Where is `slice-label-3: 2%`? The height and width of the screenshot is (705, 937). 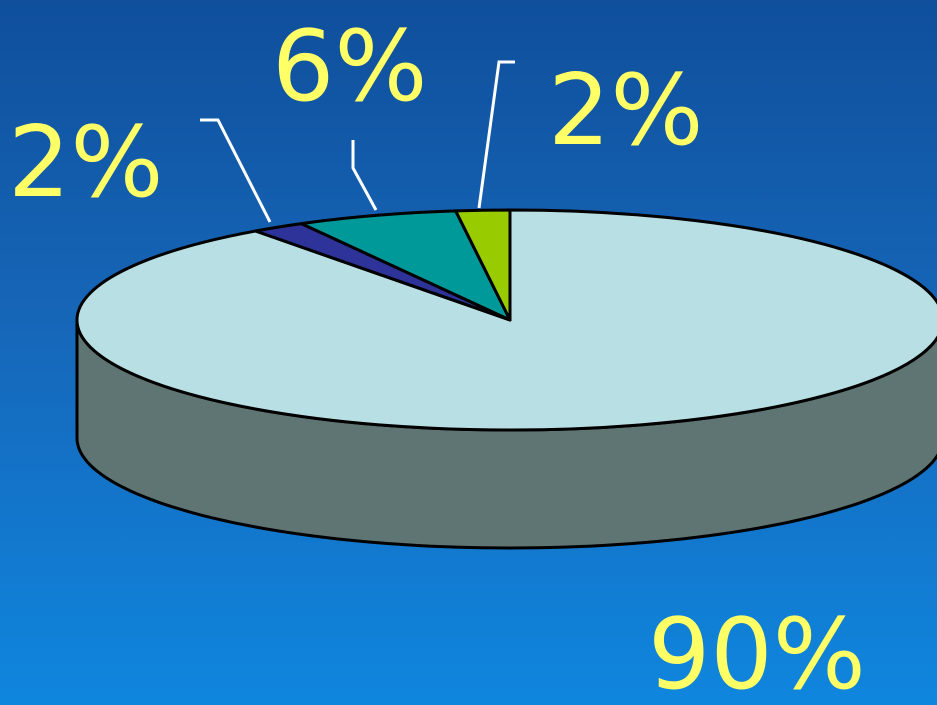
slice-label-3: 2% is located at coordinates (625, 111).